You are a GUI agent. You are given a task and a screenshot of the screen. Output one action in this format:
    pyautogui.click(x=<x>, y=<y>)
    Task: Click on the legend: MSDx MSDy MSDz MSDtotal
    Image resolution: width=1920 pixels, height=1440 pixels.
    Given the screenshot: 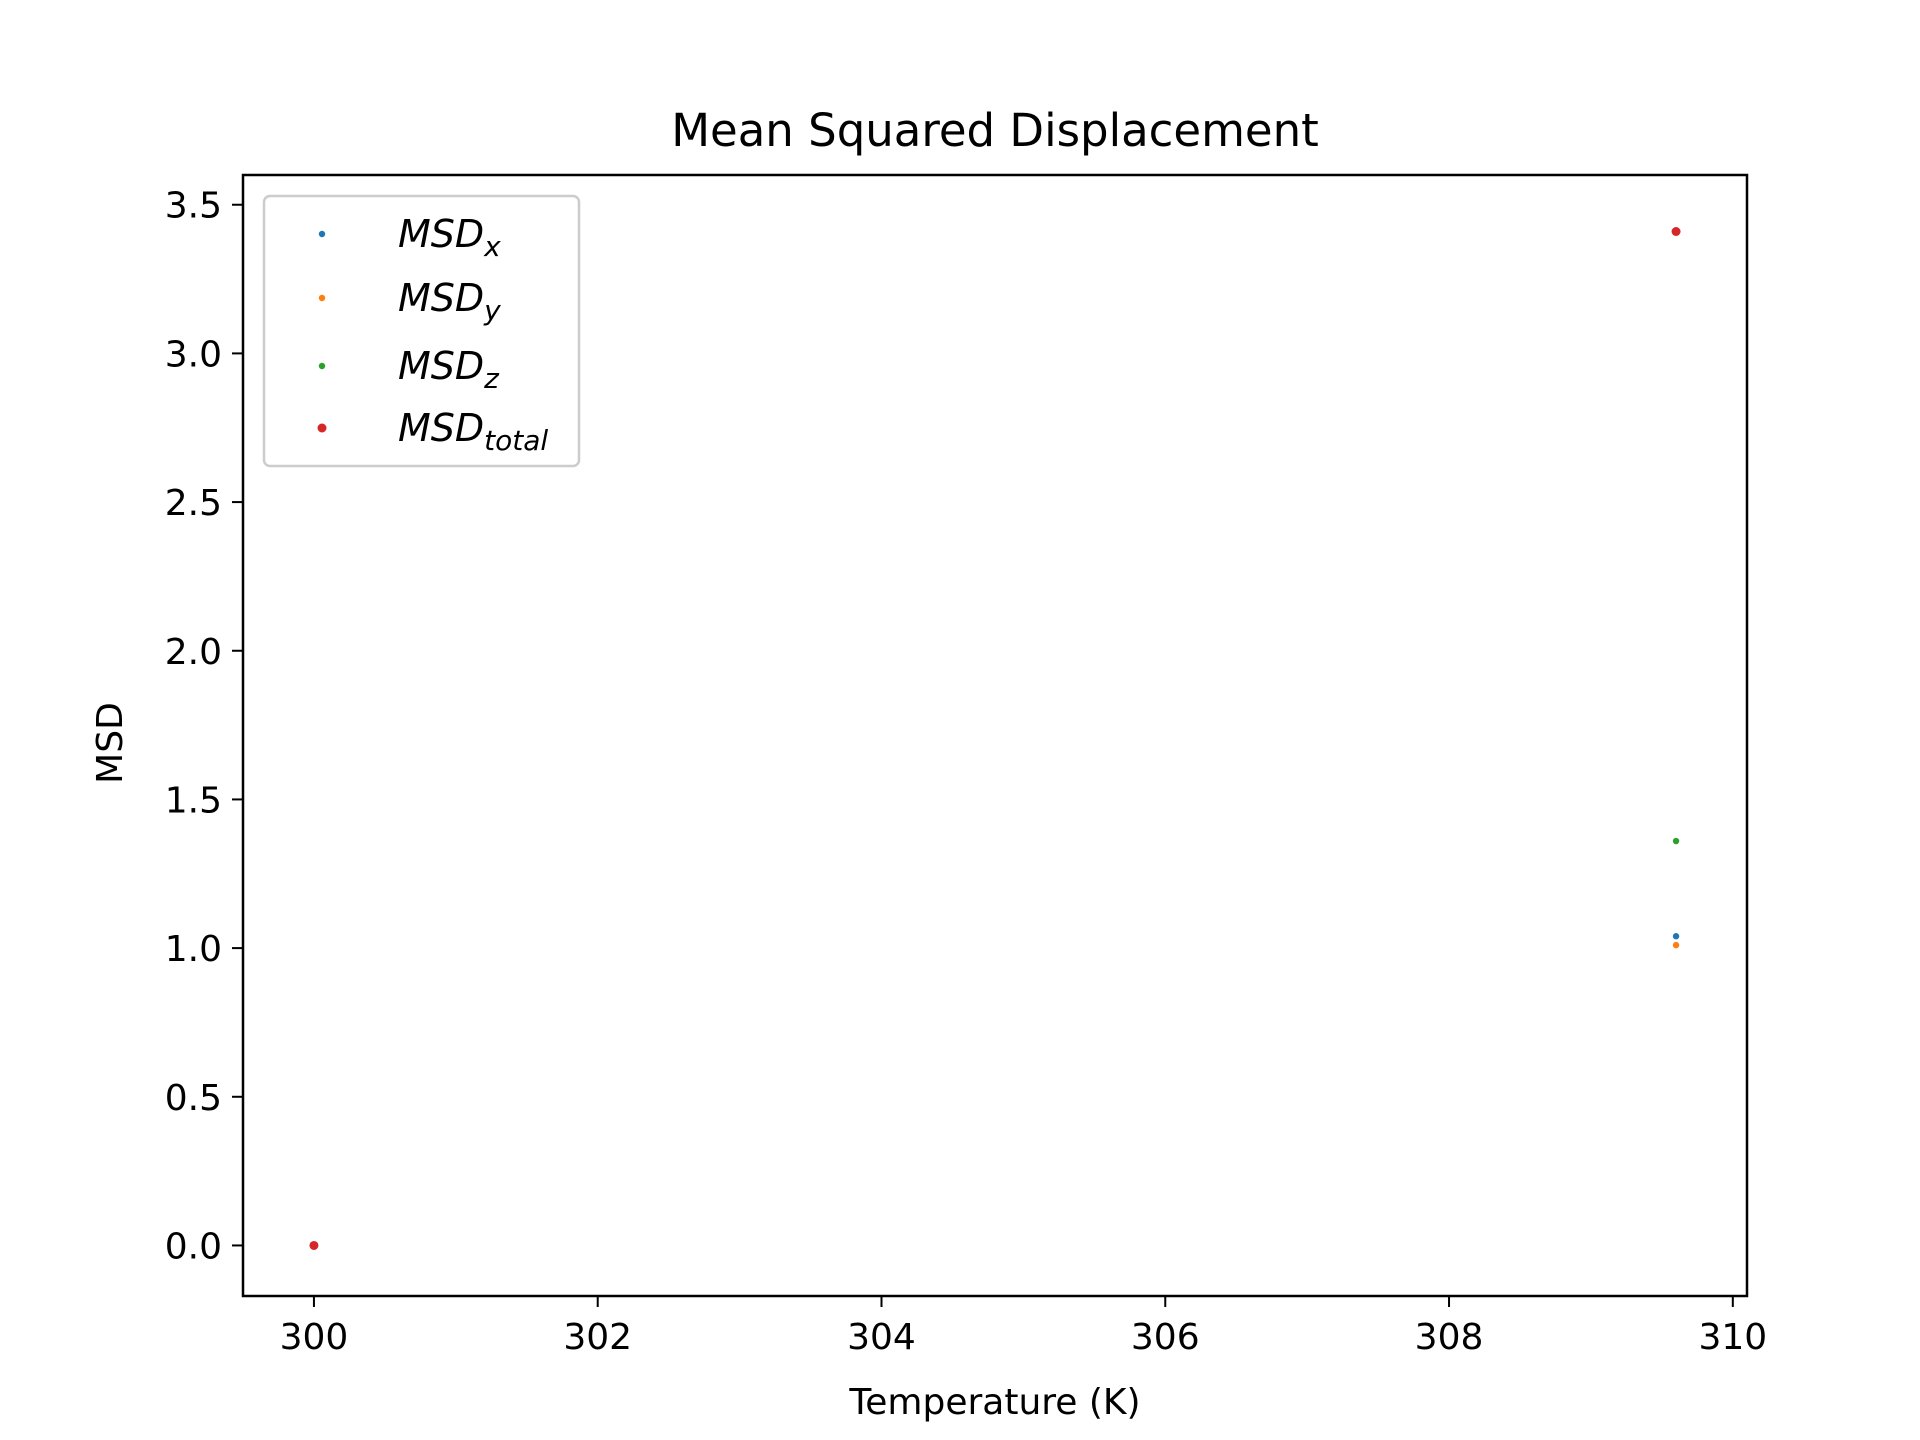 What is the action you would take?
    pyautogui.click(x=421, y=331)
    